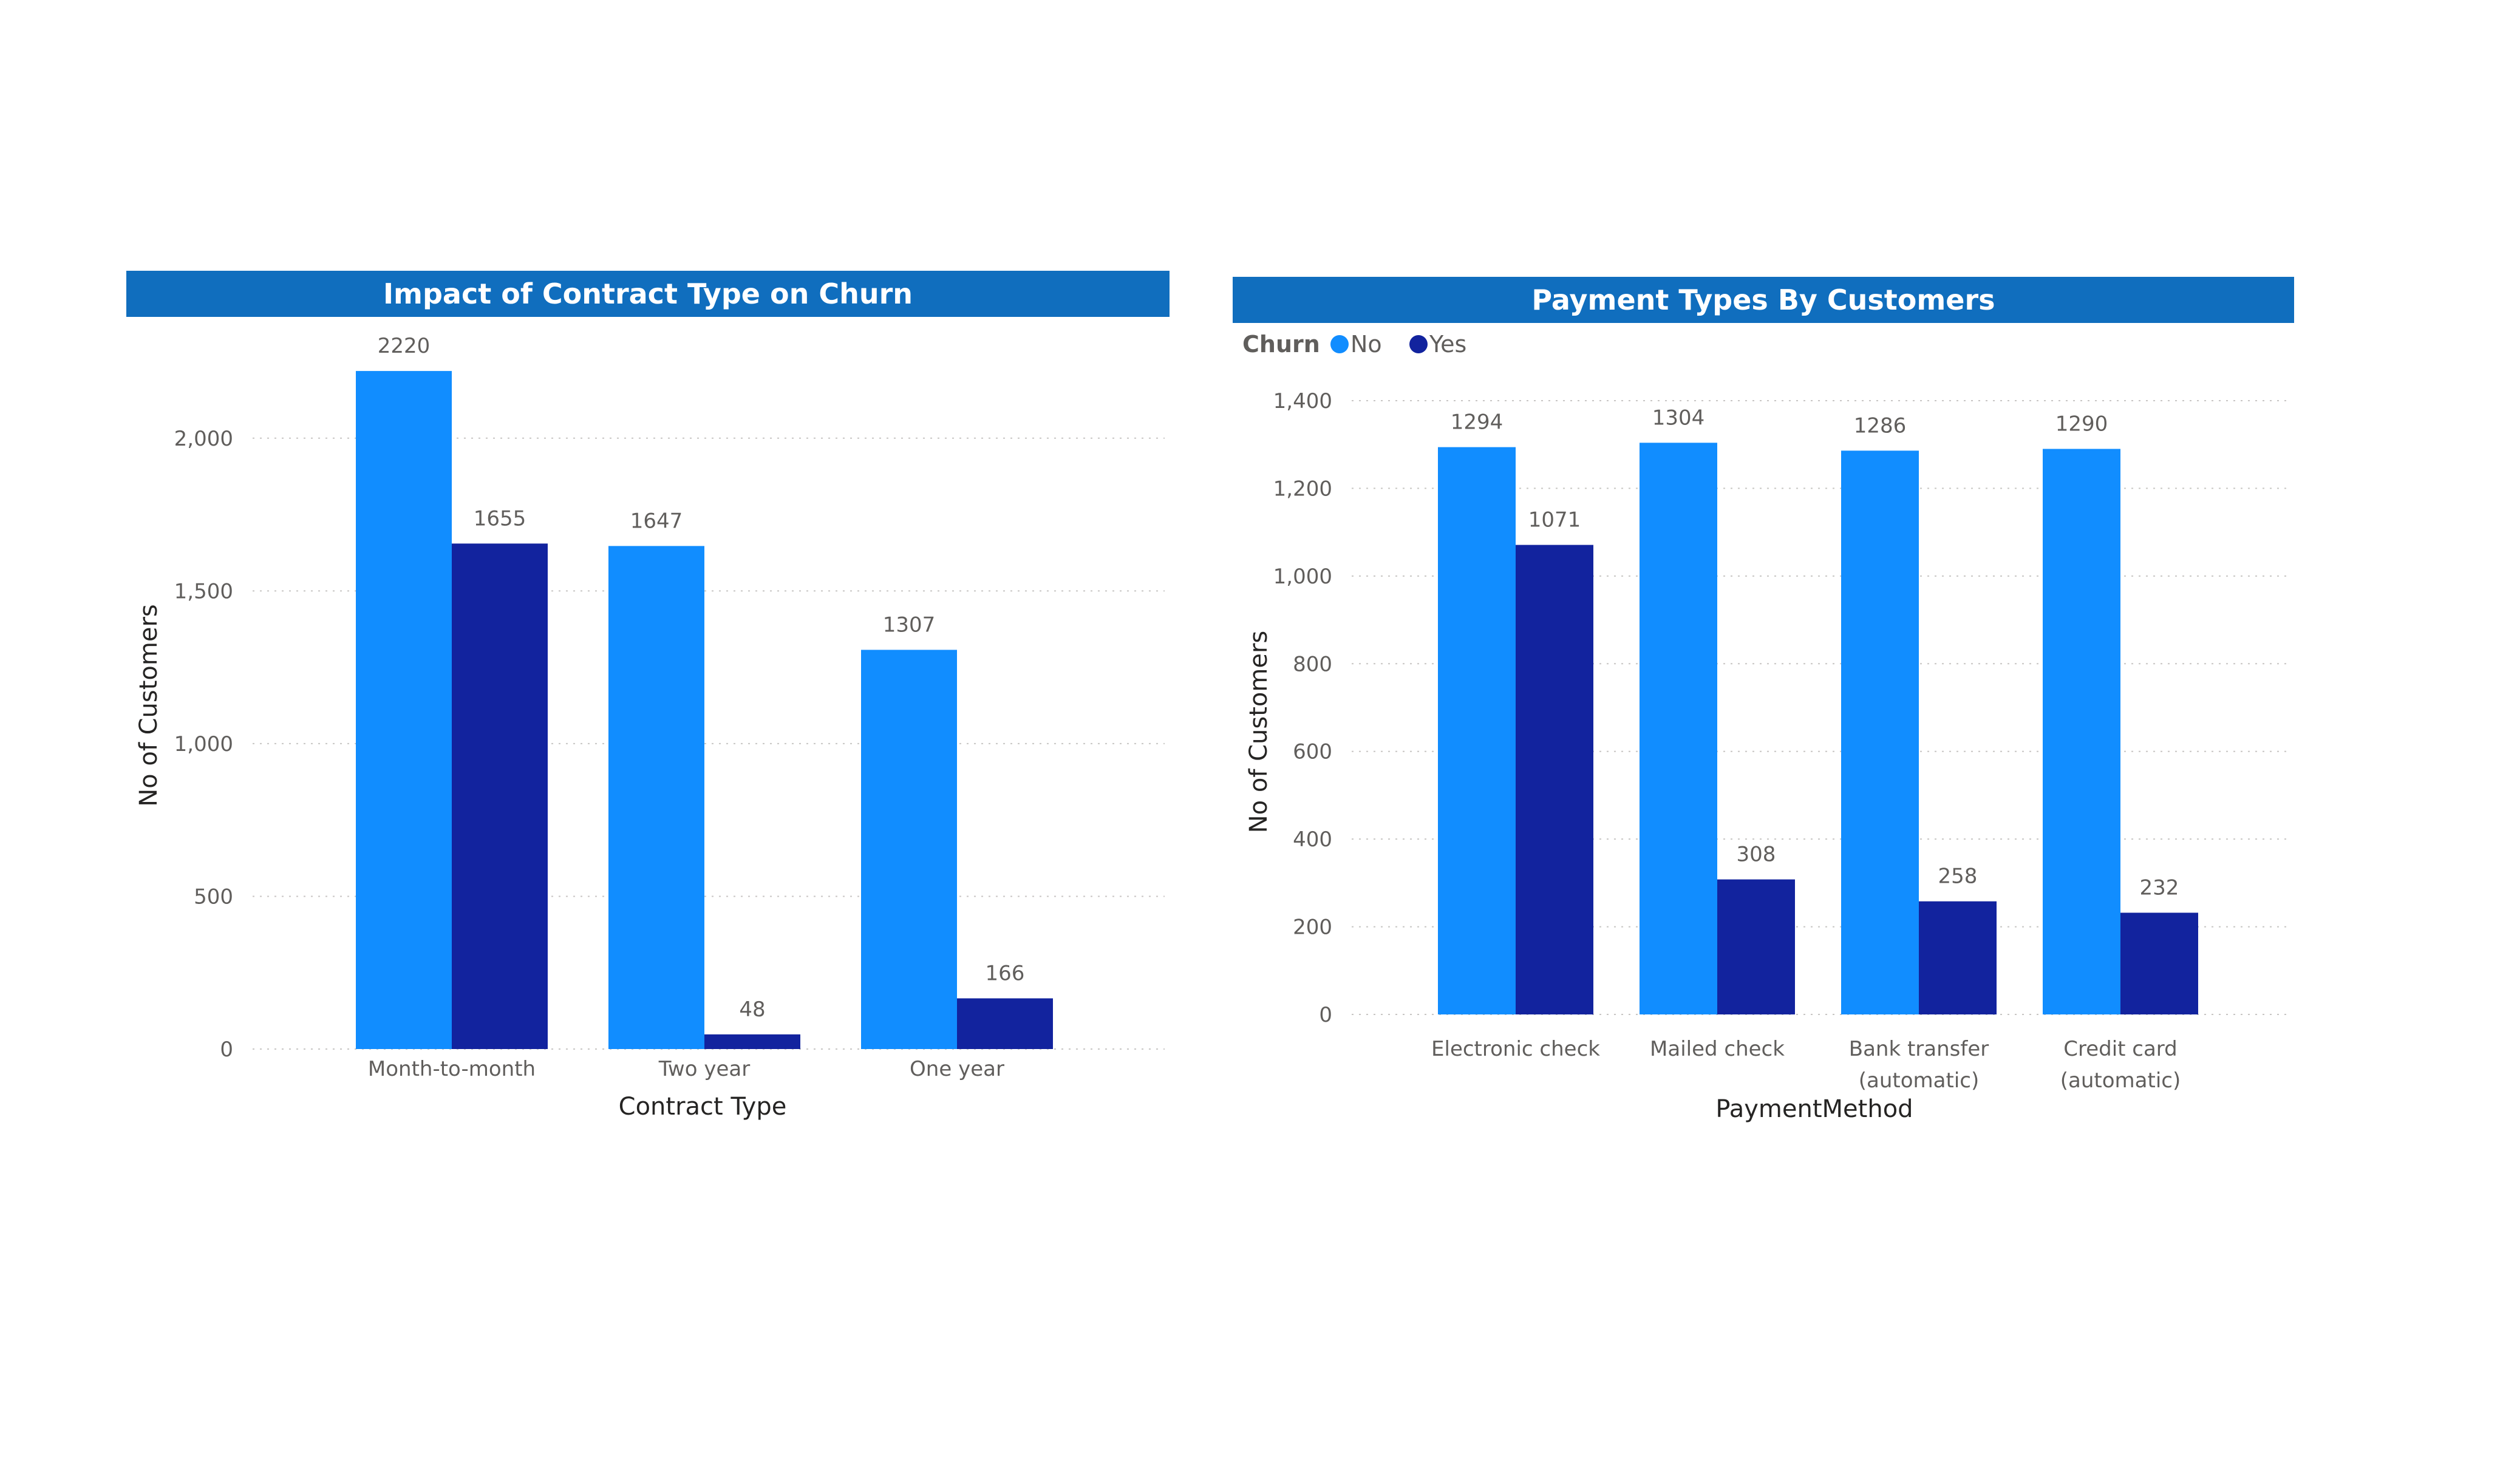  I want to click on legend-marker-yes, so click(1418, 344).